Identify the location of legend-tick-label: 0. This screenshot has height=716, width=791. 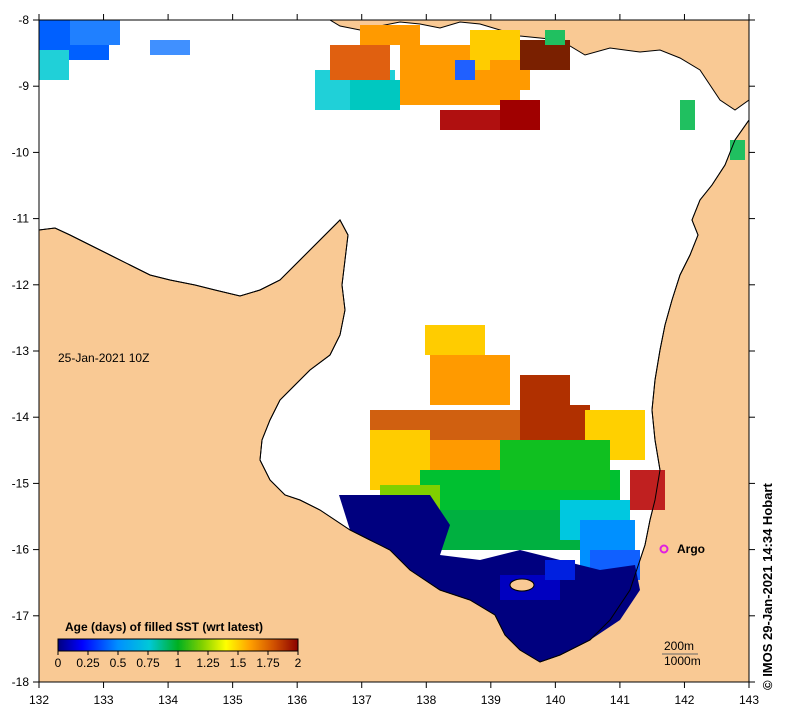
(58, 663).